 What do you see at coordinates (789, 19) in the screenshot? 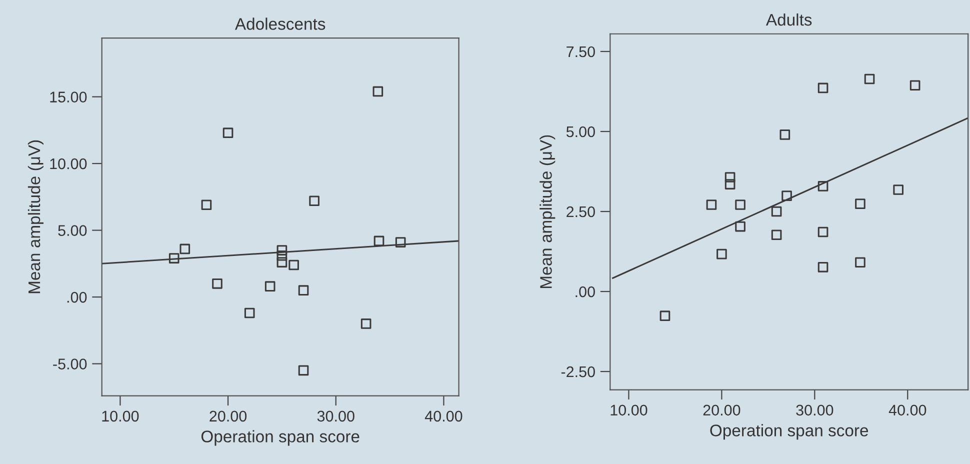
I see `chart-title: Adults` at bounding box center [789, 19].